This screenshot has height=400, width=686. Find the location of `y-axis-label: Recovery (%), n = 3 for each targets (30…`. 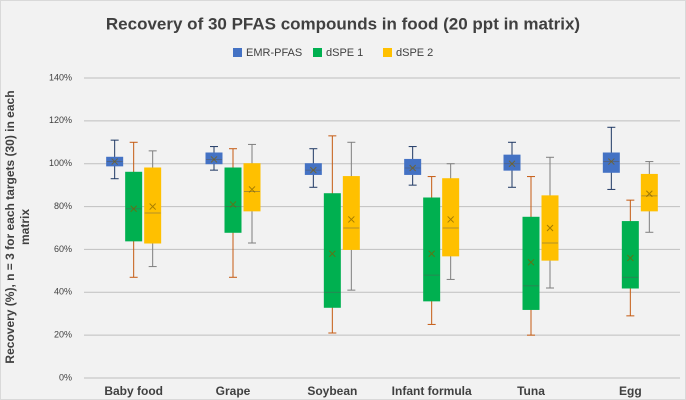

y-axis-label: Recovery (%), n = 3 for each targets (30… is located at coordinates (17, 227).